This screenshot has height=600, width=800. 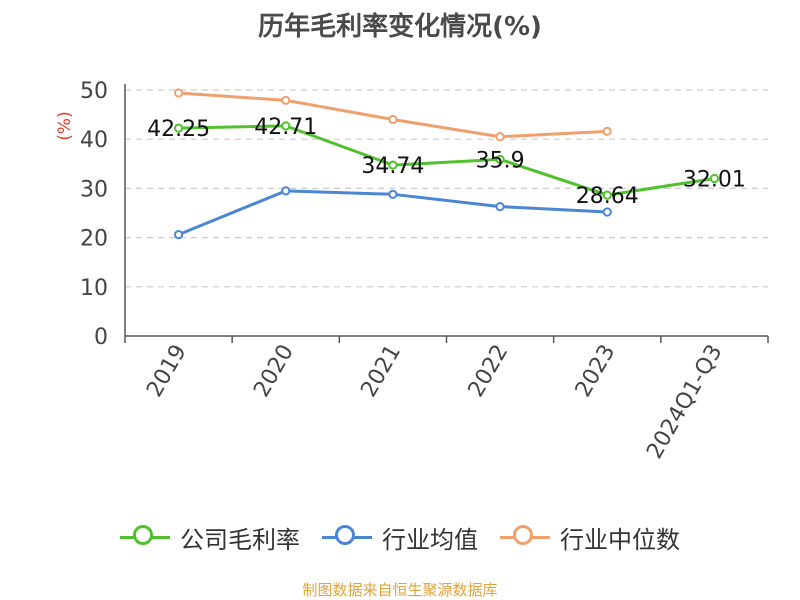 I want to click on y-axis-title: (%), so click(x=65, y=125).